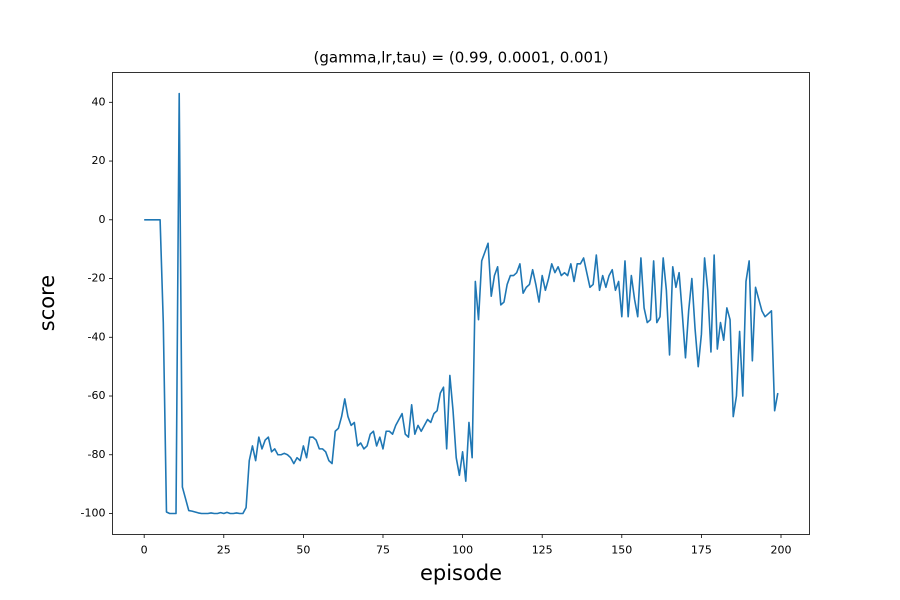 The height and width of the screenshot is (600, 900). Describe the element at coordinates (97, 454) in the screenshot. I see `y-tick-label: -80` at that location.